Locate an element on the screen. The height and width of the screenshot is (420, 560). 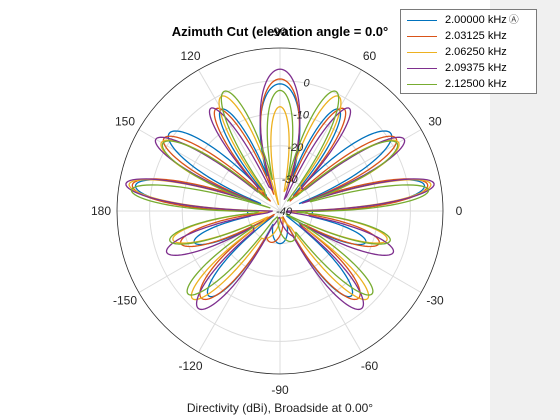
radius-tick-labels: -40 -30 -20 -10 0 is located at coordinates (293, 148).